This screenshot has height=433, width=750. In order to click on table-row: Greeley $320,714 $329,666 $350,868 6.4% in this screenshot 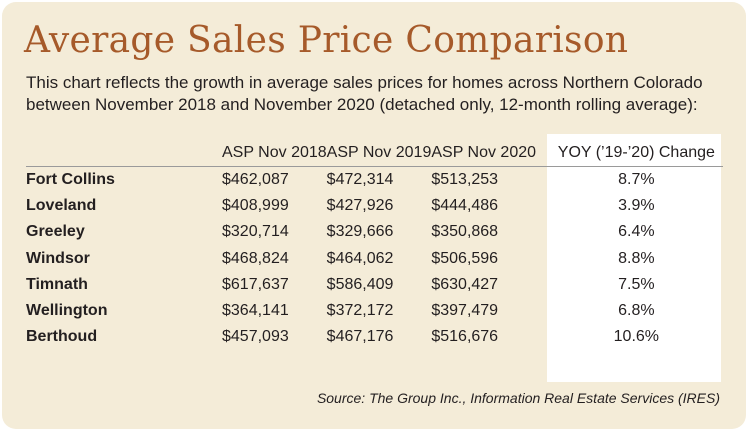, I will do `click(374, 232)`.